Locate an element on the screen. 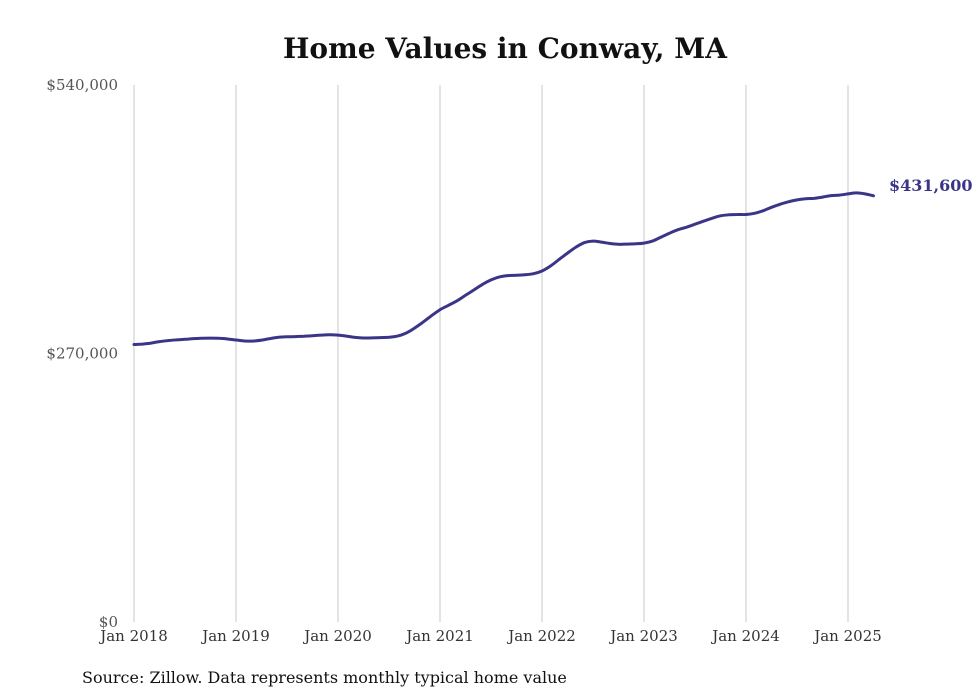 This screenshot has height=699, width=980. y-axis: $0 $270,000 $540,000 is located at coordinates (82, 353).